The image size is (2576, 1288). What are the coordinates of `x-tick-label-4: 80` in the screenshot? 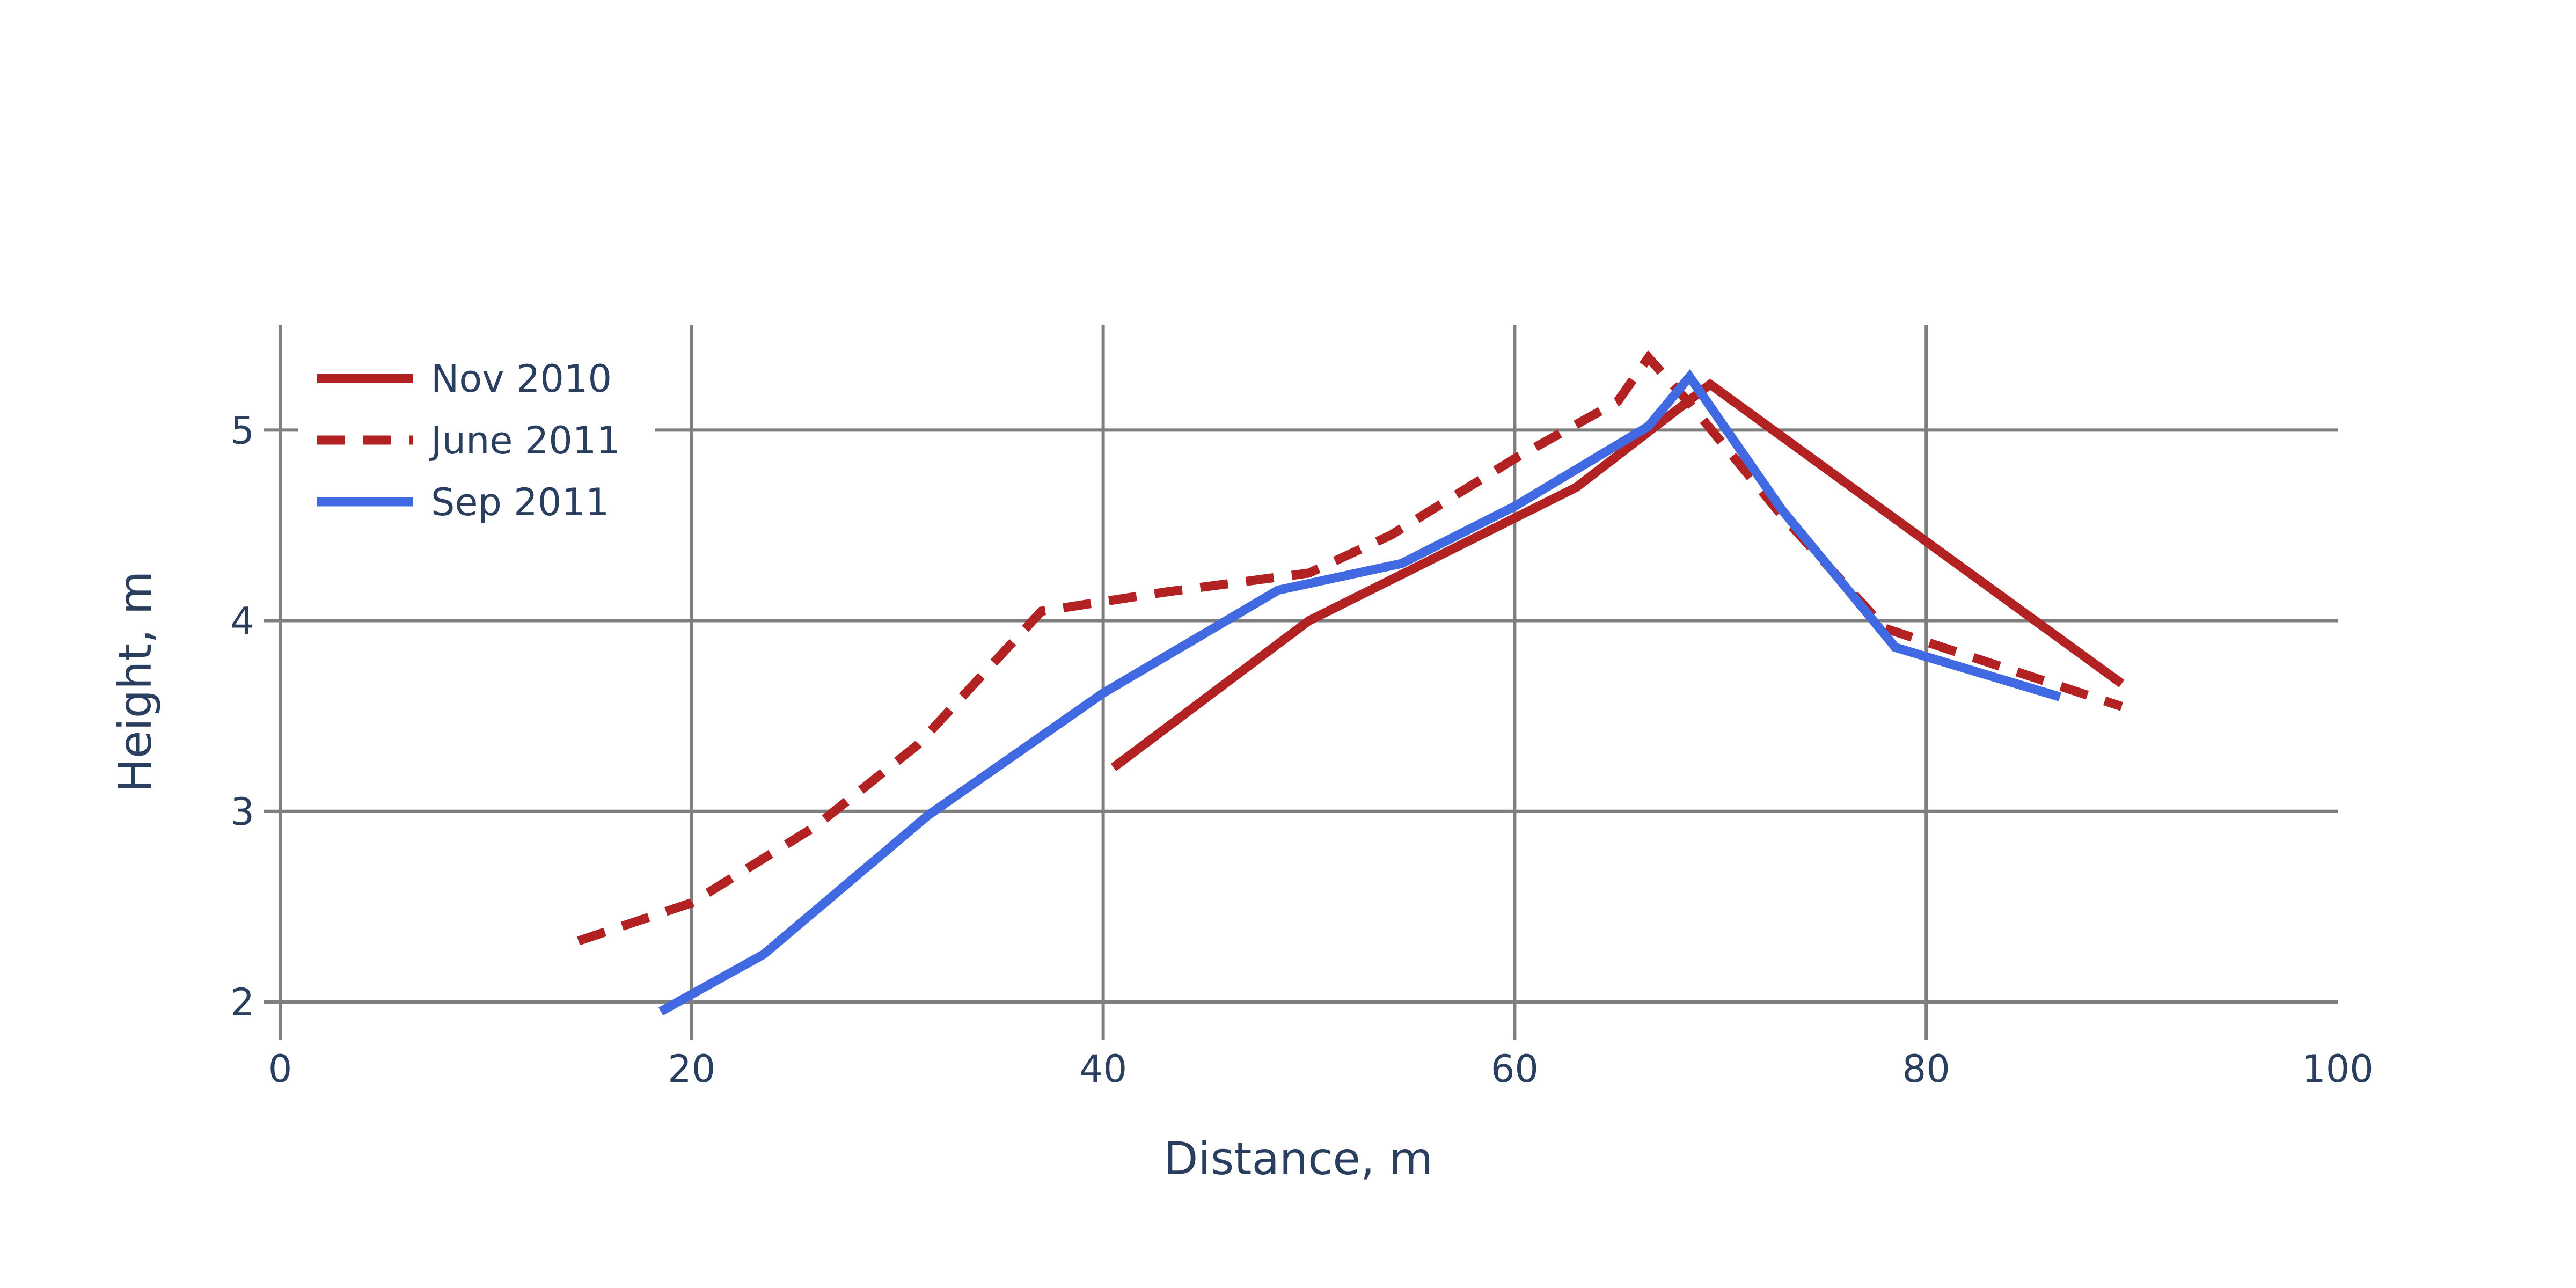 It's located at (1926, 1069).